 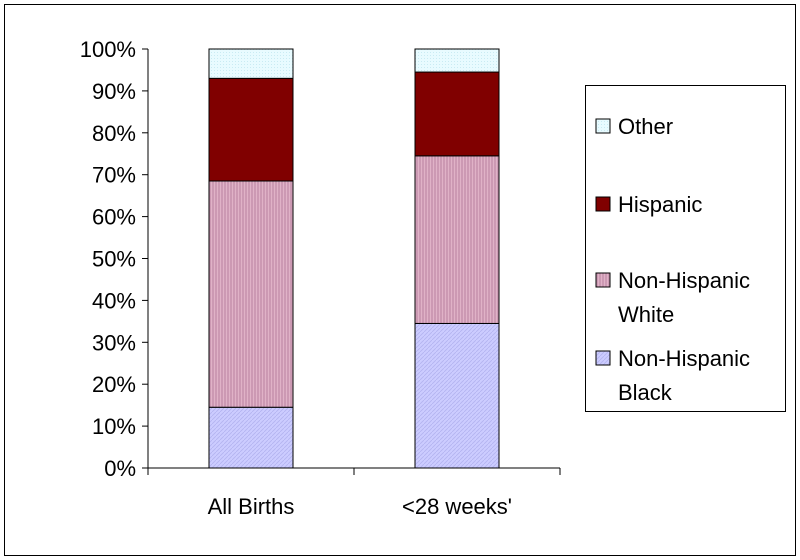 I want to click on bar-other-28-weeks, so click(x=457, y=60).